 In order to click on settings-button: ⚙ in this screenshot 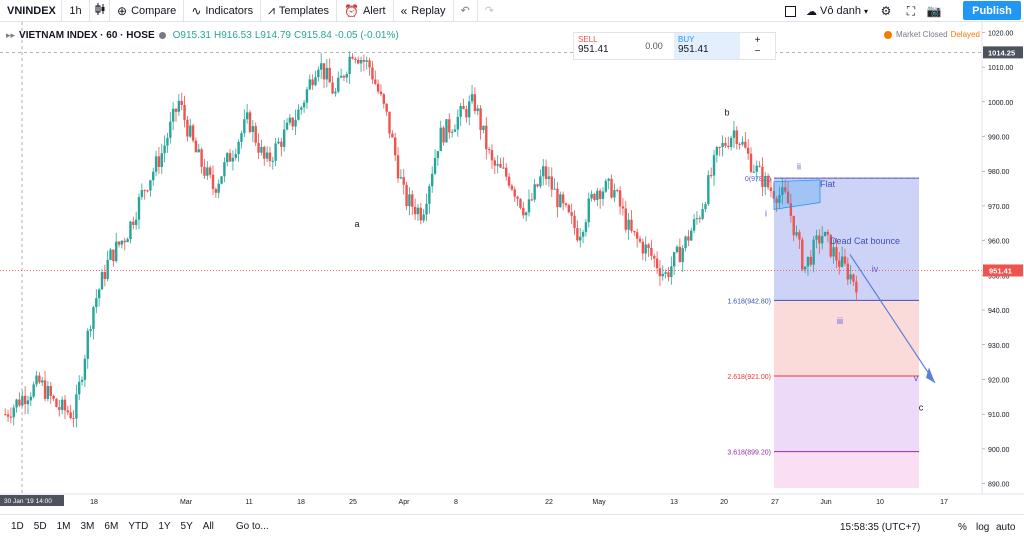, I will do `click(886, 11)`.